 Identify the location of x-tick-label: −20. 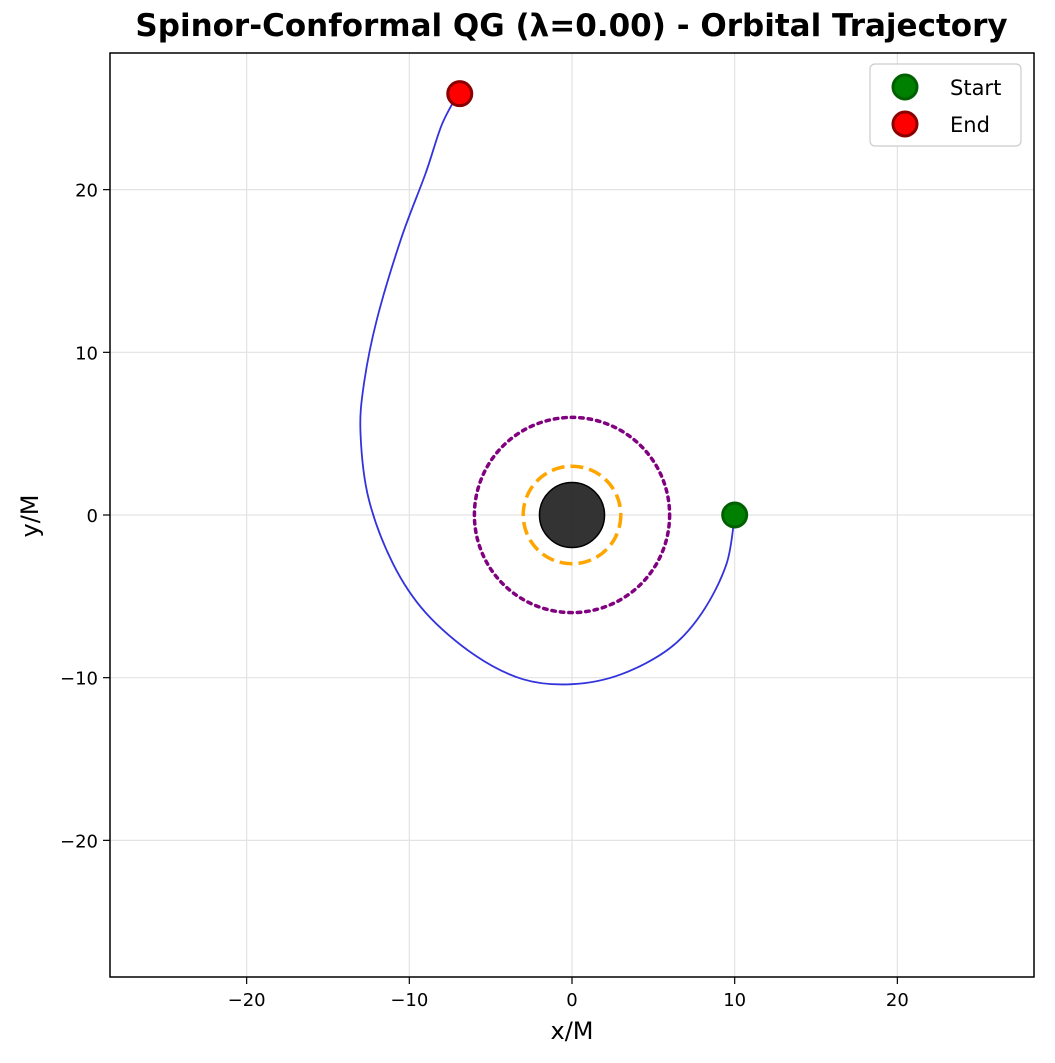
(247, 1000).